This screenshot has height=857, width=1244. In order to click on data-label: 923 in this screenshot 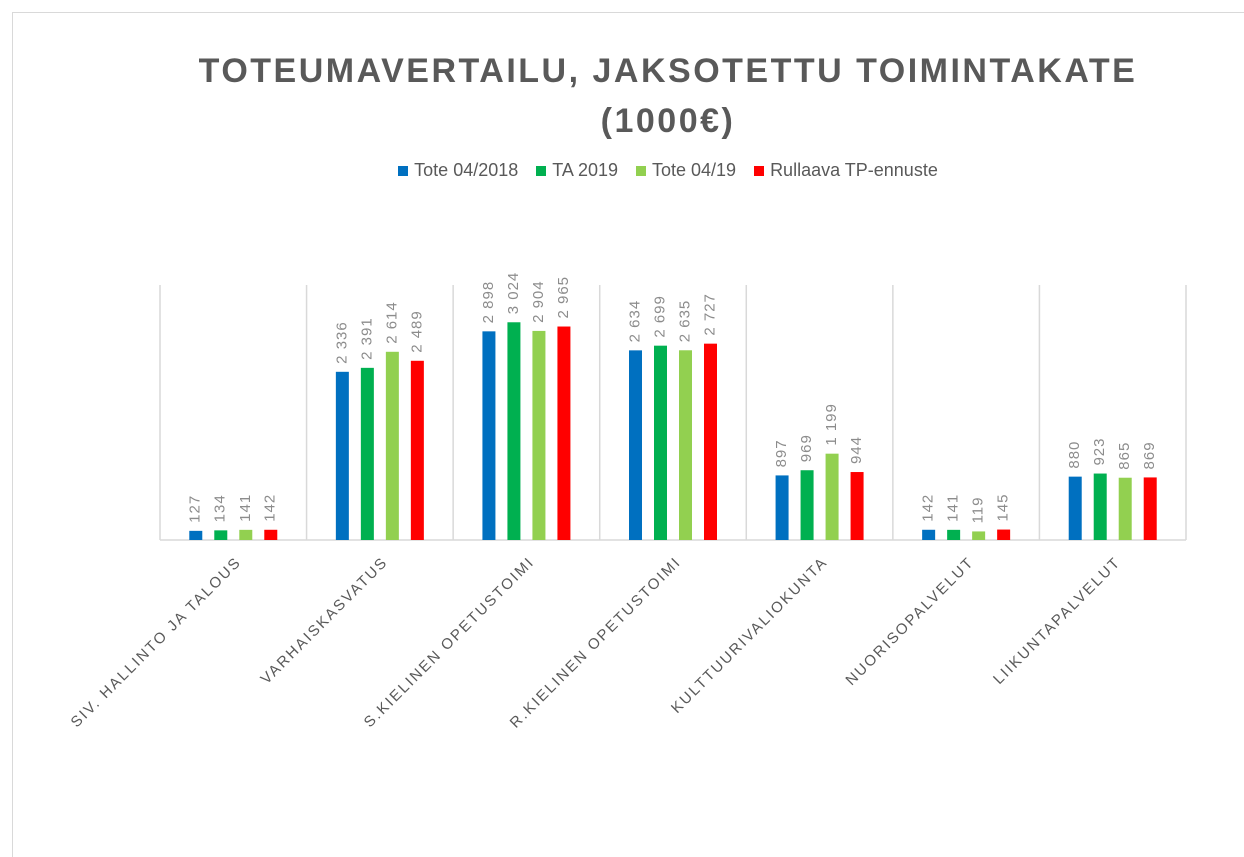, I will do `click(1099, 452)`.